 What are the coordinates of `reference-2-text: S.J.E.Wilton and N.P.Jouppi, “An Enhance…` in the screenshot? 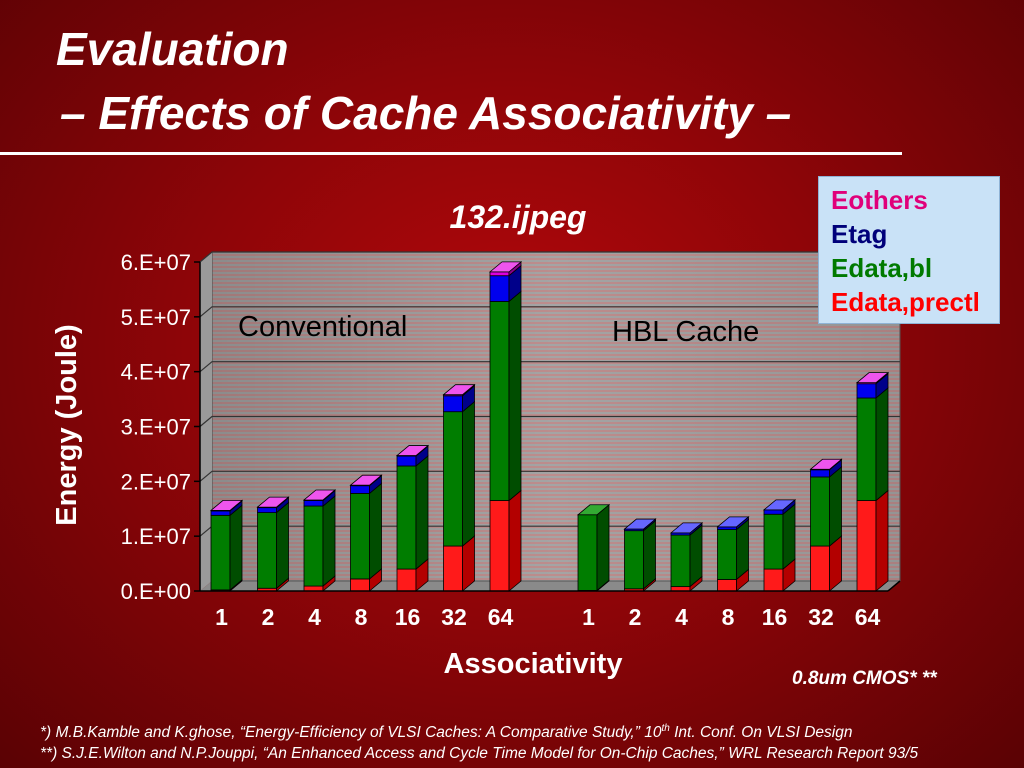 It's located at (488, 754).